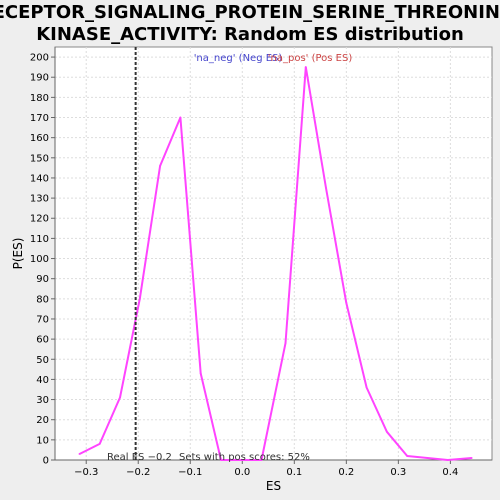  I want to click on y-tick-label: 0, so click(46, 461).